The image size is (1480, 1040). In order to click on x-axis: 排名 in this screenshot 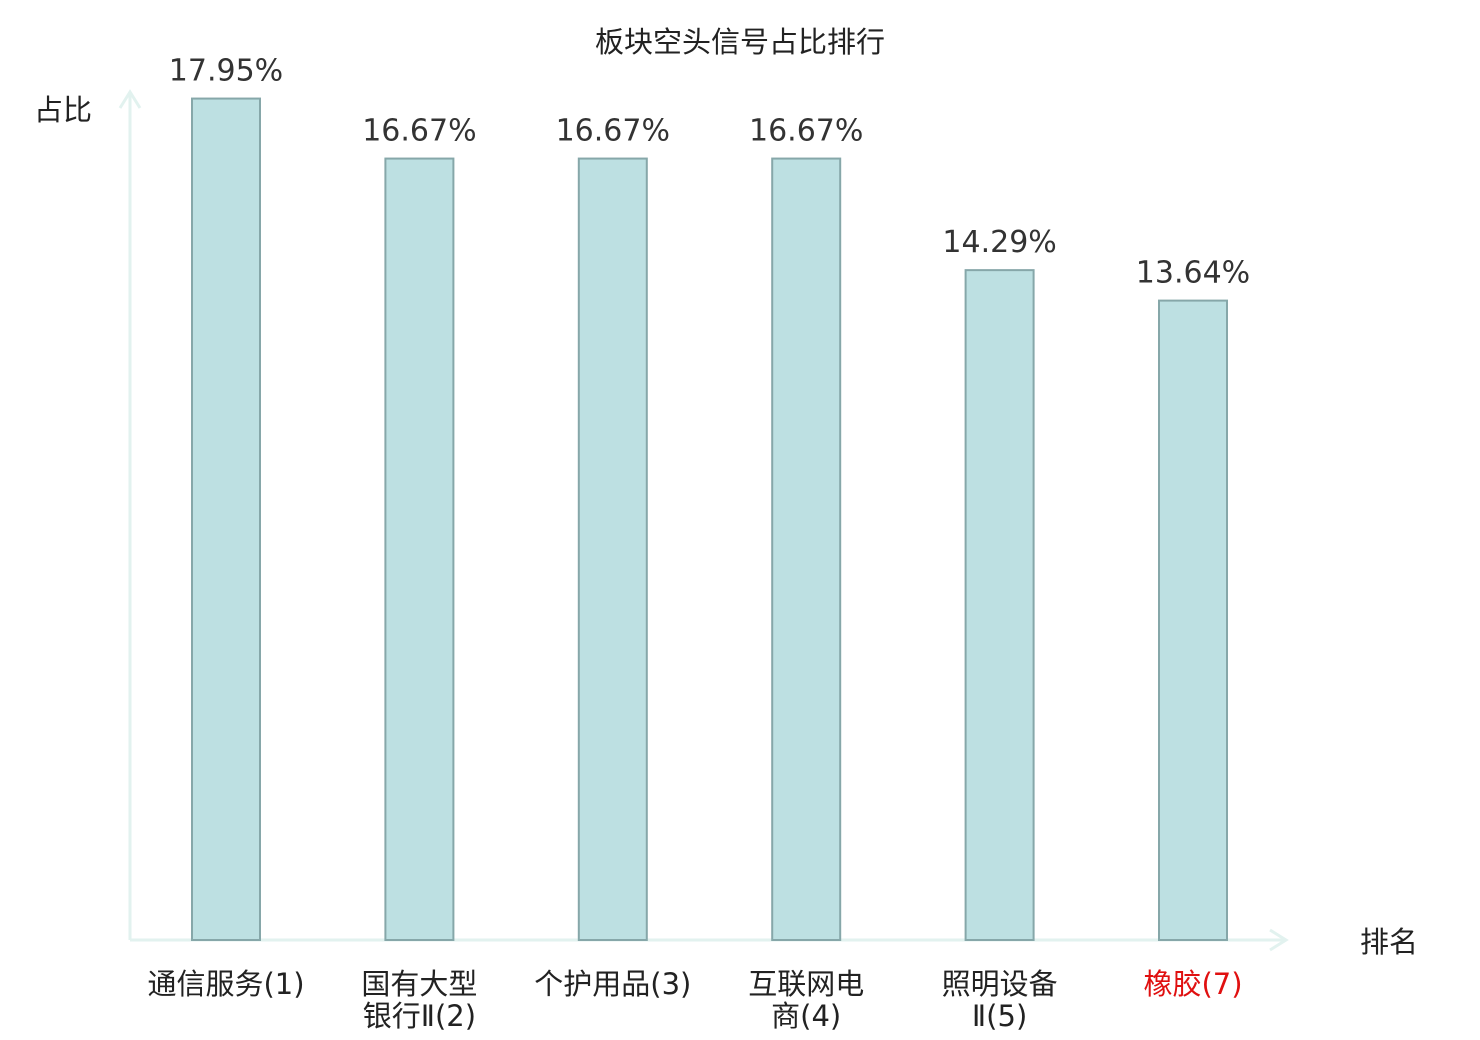, I will do `click(774, 942)`.